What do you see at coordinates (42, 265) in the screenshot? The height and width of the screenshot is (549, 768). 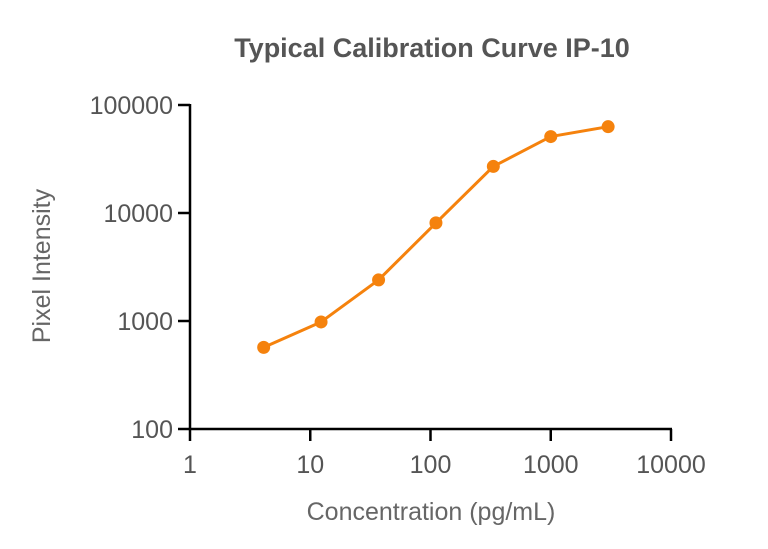 I see `y-axis-label: Pixel Intensity` at bounding box center [42, 265].